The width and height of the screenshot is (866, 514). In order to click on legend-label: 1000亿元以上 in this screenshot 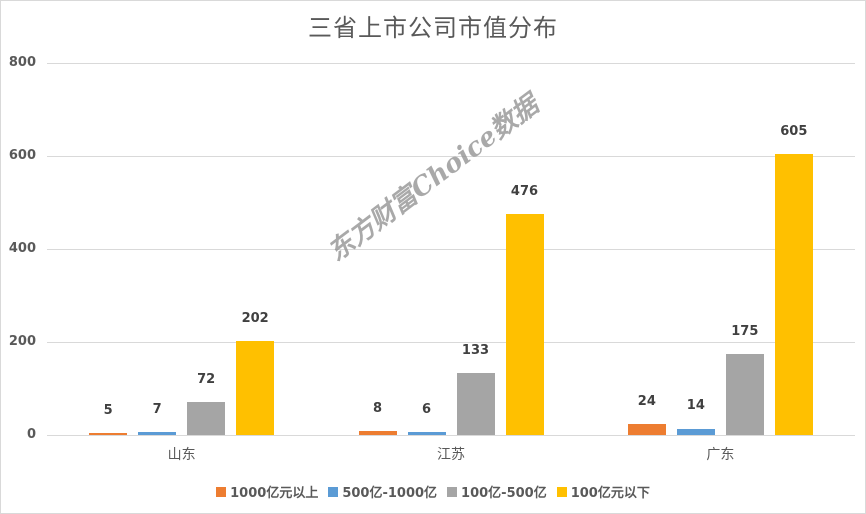, I will do `click(274, 493)`.